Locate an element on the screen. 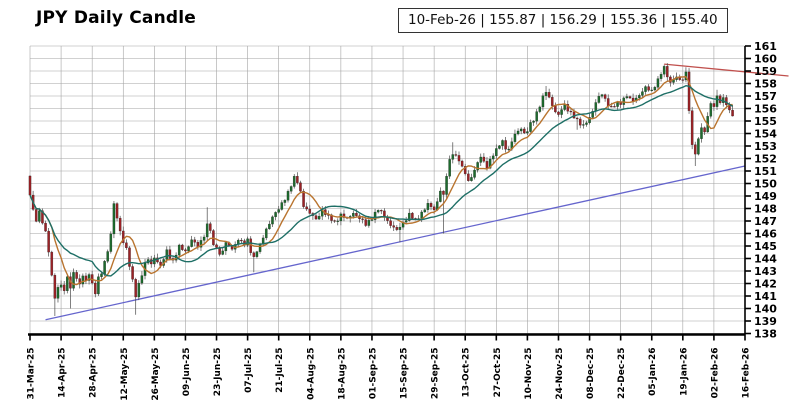  x-tick-label: 05-Jan-26 is located at coordinates (653, 372).